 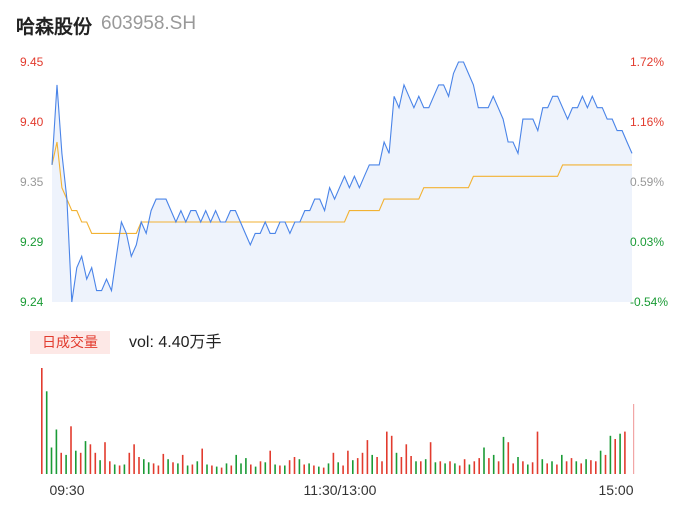 I want to click on y-right-tick-label: -0.54%, so click(x=649, y=302).